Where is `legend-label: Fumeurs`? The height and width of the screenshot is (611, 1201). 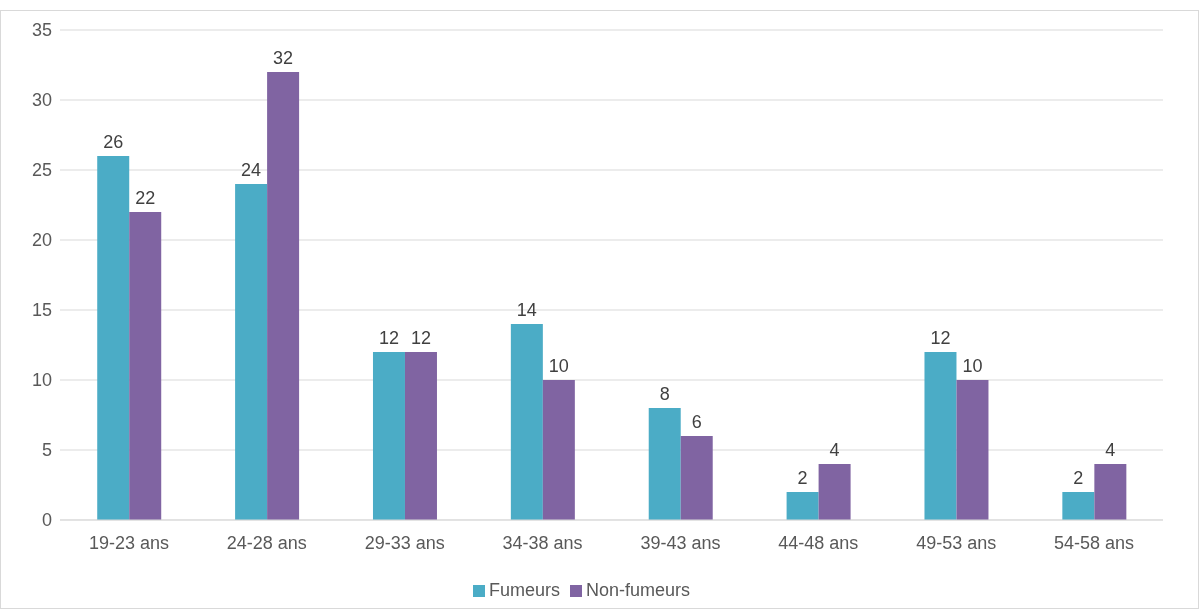
legend-label: Fumeurs is located at coordinates (524, 590).